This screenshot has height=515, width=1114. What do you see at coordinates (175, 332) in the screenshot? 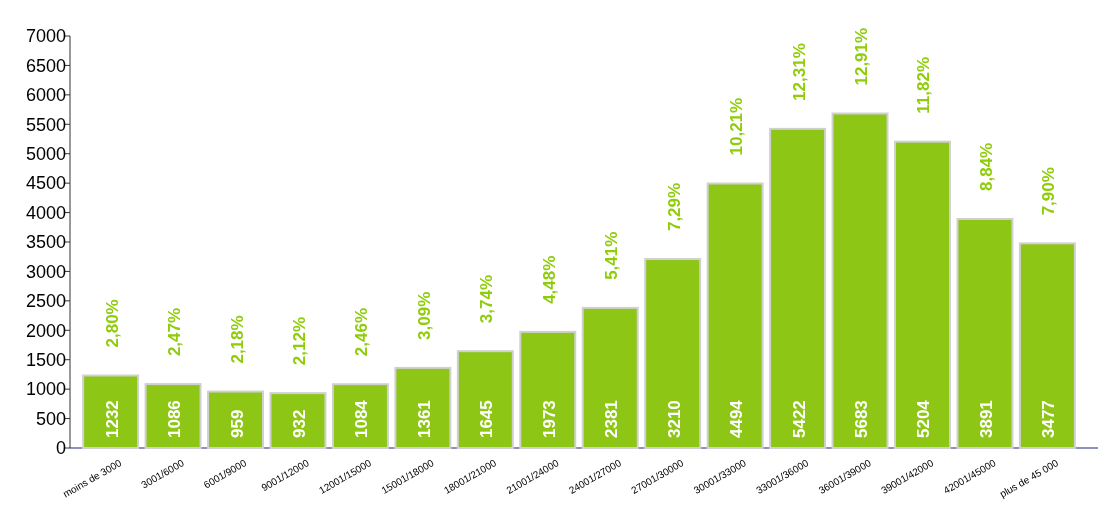
I see `annotation: 2,47%` at bounding box center [175, 332].